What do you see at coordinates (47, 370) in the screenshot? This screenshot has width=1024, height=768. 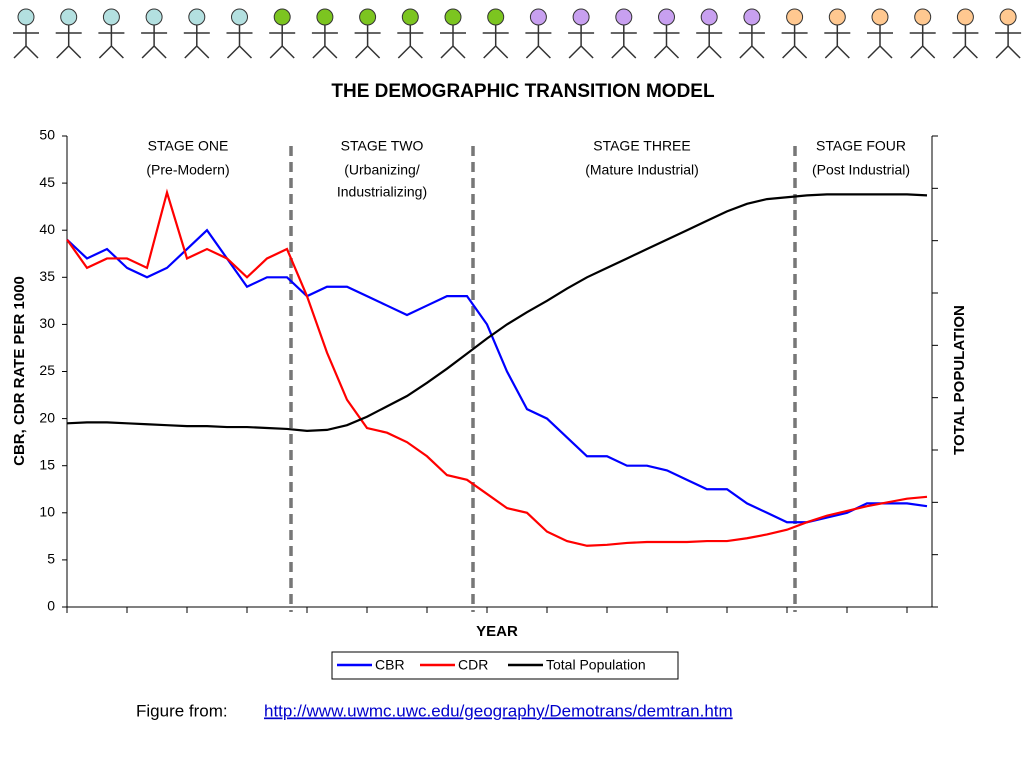 I see `y-tick-label: 25` at bounding box center [47, 370].